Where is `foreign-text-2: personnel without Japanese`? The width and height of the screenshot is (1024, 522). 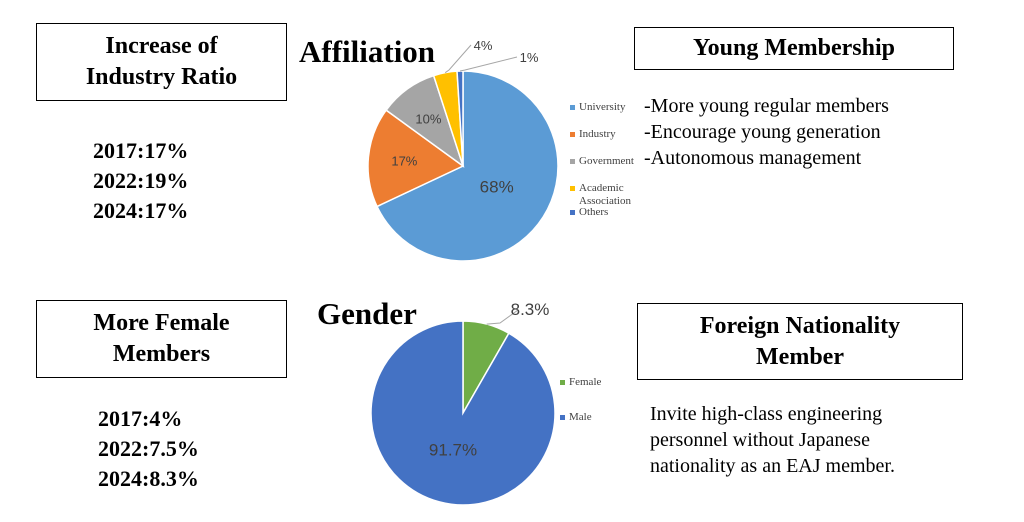
foreign-text-2: personnel without Japanese is located at coordinates (760, 440).